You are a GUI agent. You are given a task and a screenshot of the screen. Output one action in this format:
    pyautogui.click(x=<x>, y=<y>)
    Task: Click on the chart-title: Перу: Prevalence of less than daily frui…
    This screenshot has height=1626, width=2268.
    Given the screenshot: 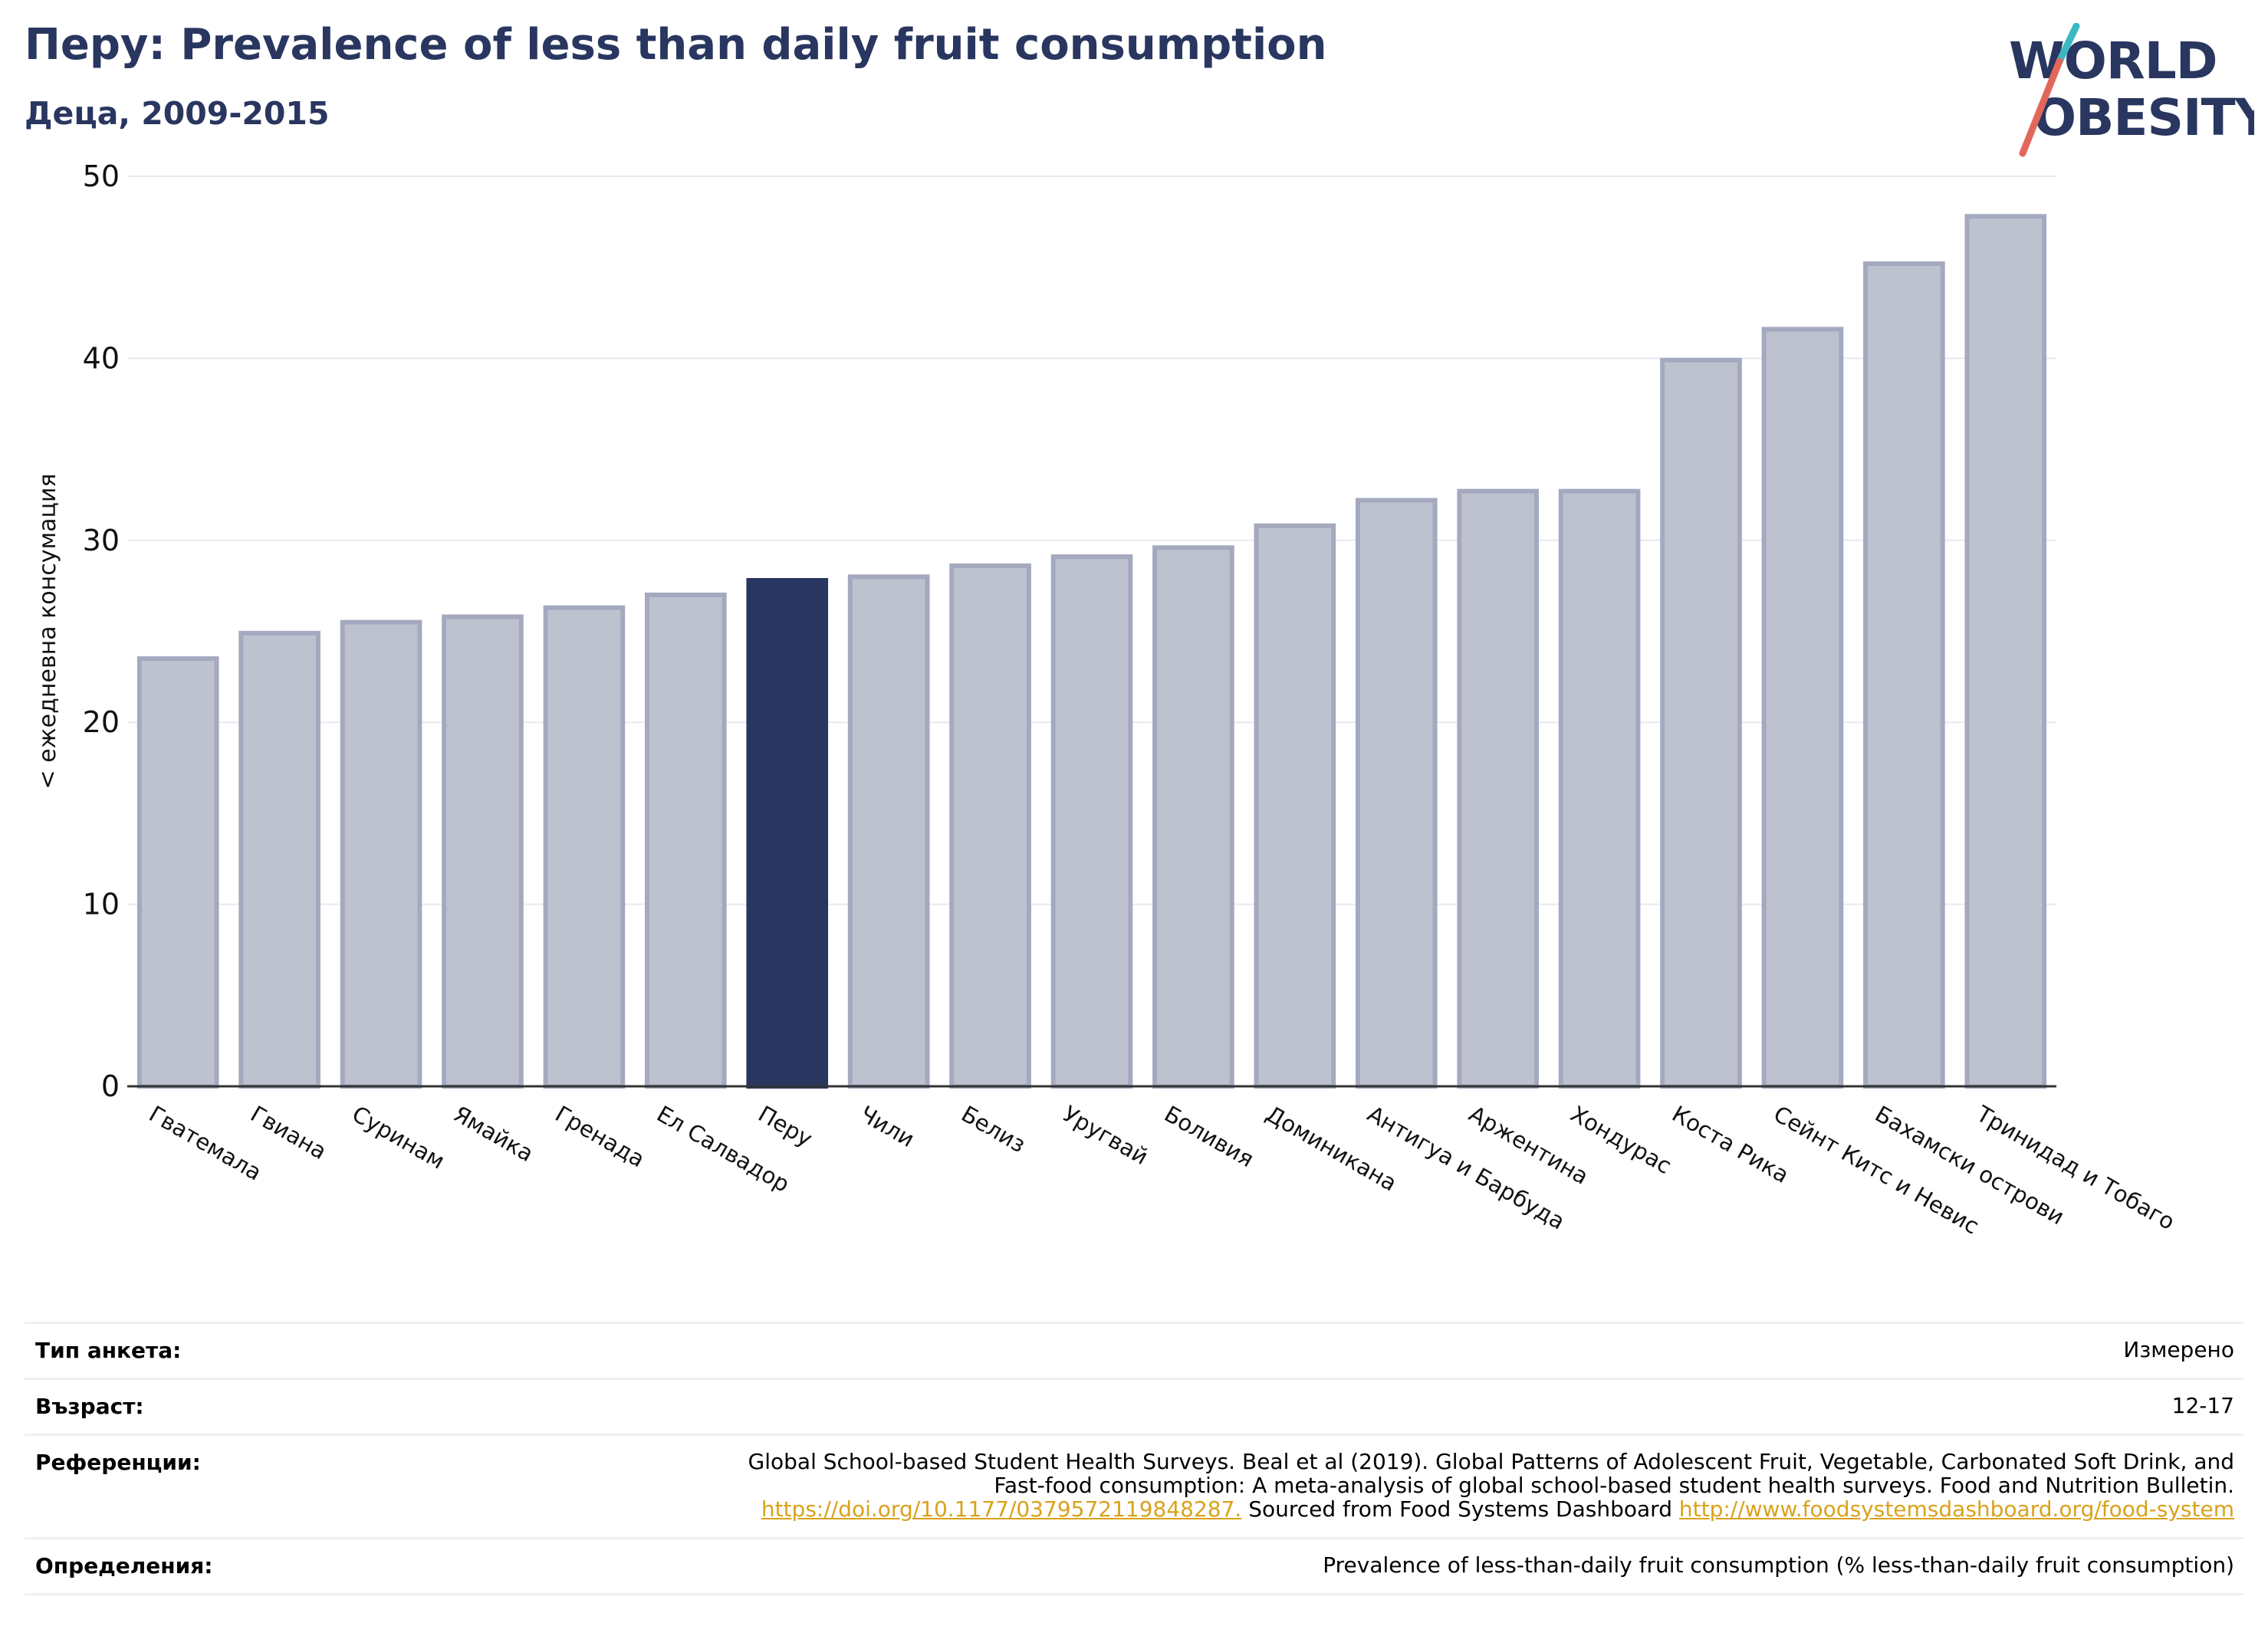 What is the action you would take?
    pyautogui.click(x=676, y=45)
    